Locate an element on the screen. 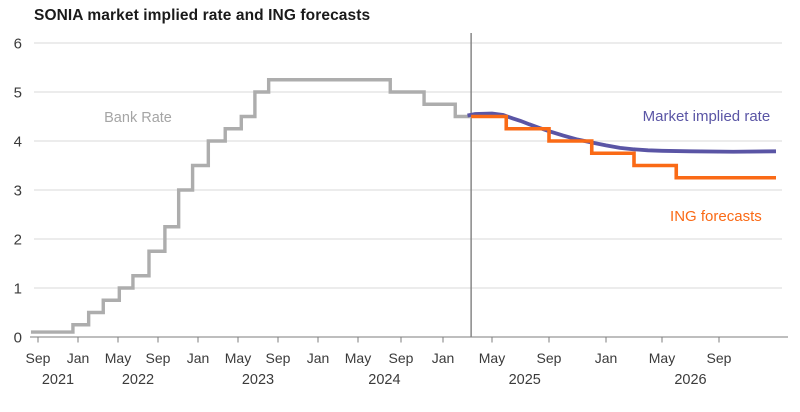 Image resolution: width=800 pixels, height=412 pixels. series-label-ing-forecasts: ING forecasts is located at coordinates (716, 216).